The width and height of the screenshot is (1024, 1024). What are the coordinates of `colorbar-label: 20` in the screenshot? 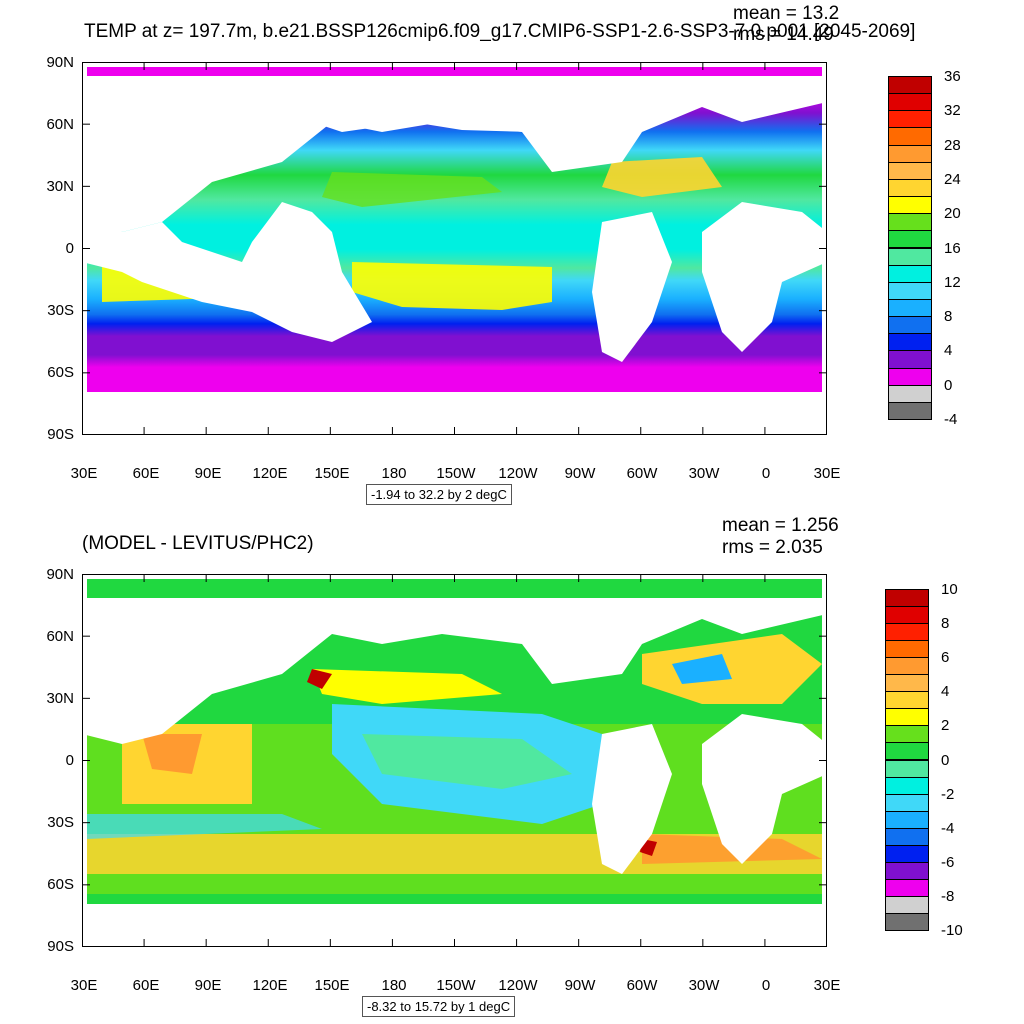 It's located at (952, 214).